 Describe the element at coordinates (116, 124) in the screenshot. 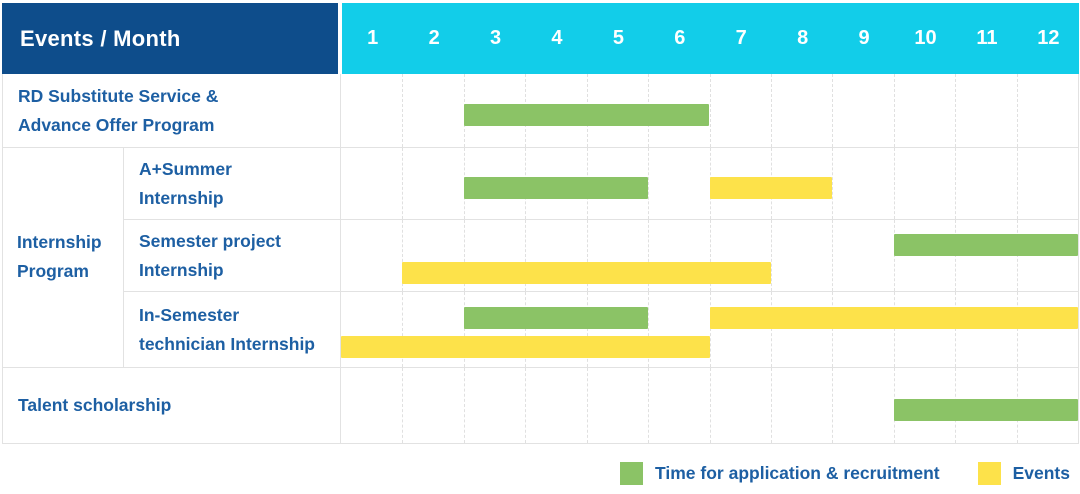

I see `row-label-line: Advance Offer Program` at that location.